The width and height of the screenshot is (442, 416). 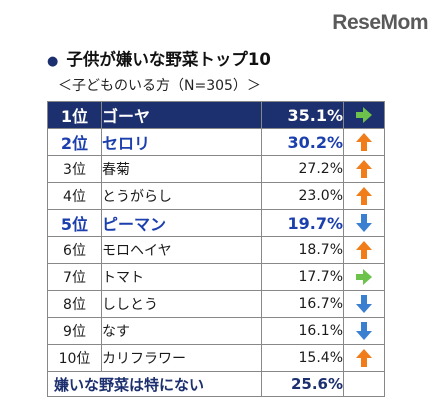 I want to click on percent-cell: 18.7%, so click(x=302, y=250).